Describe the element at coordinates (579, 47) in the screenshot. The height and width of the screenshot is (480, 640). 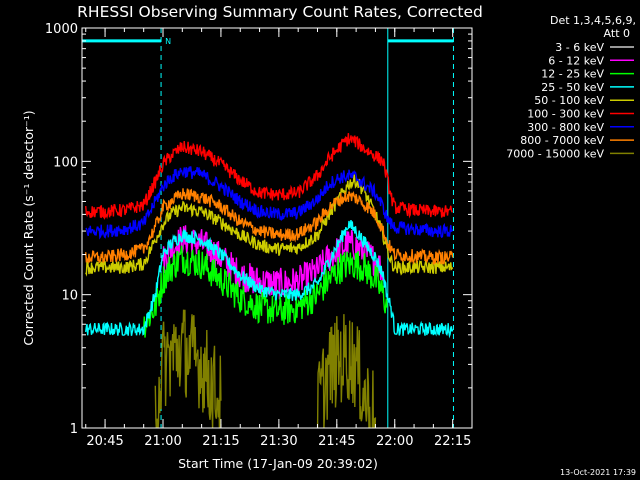
I see `legend-label: 3 - 6 keV` at that location.